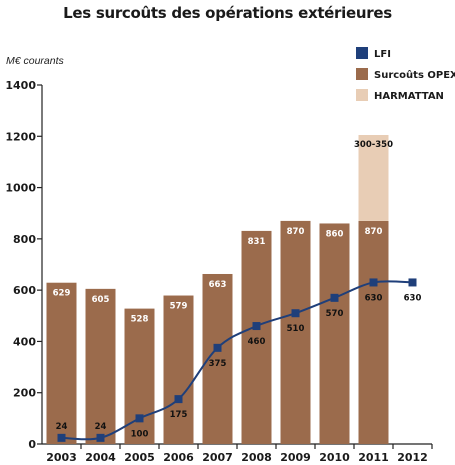  What do you see at coordinates (256, 457) in the screenshot?
I see `x-tick-label: 2008` at bounding box center [256, 457].